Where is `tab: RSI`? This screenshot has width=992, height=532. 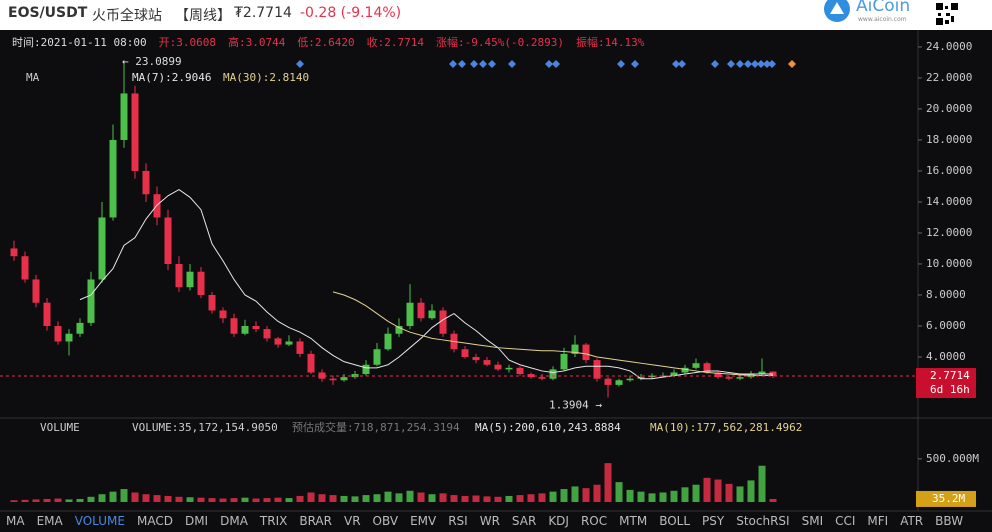
tab: RSI is located at coordinates (458, 521).